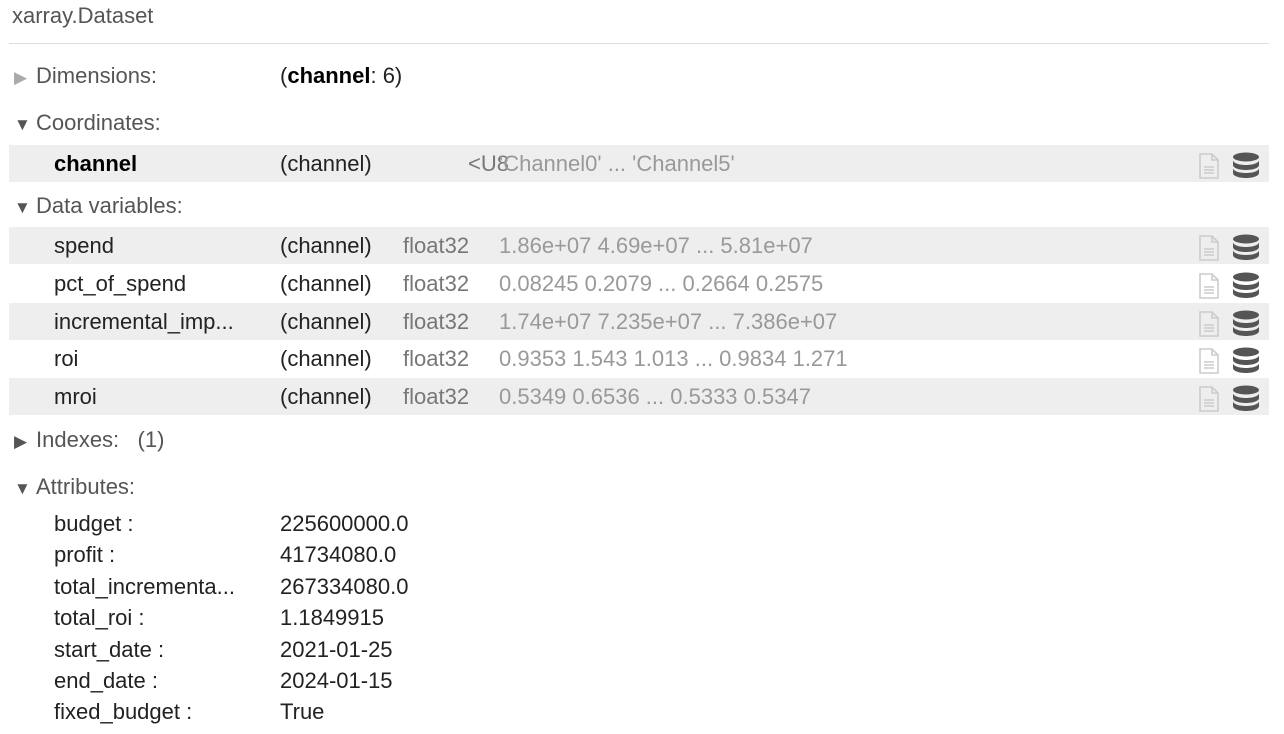 This screenshot has height=734, width=1284. I want to click on section-label: Attributes:, so click(86, 486).